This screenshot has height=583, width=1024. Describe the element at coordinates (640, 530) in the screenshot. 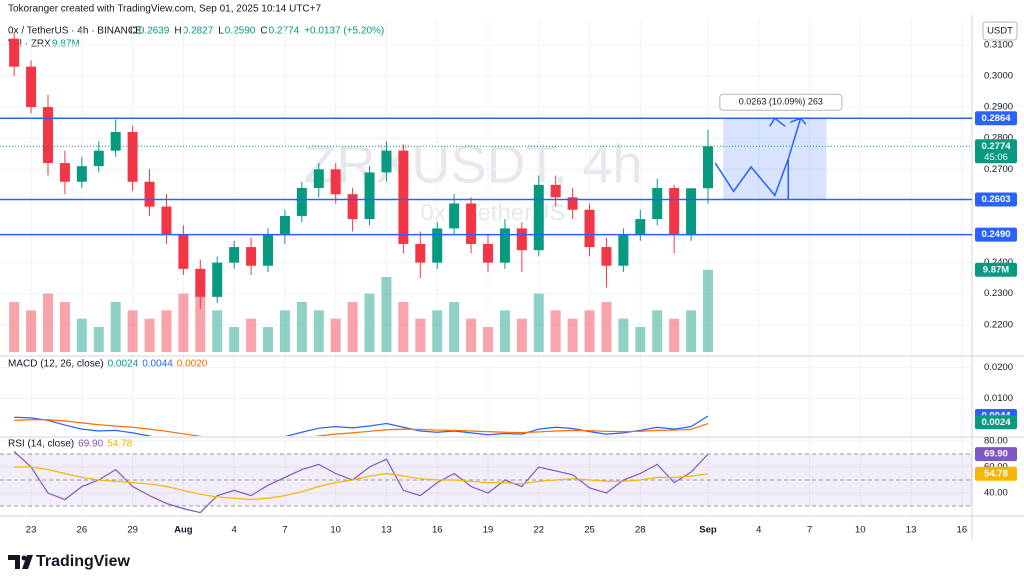

I see `x-tick-label: 28` at that location.